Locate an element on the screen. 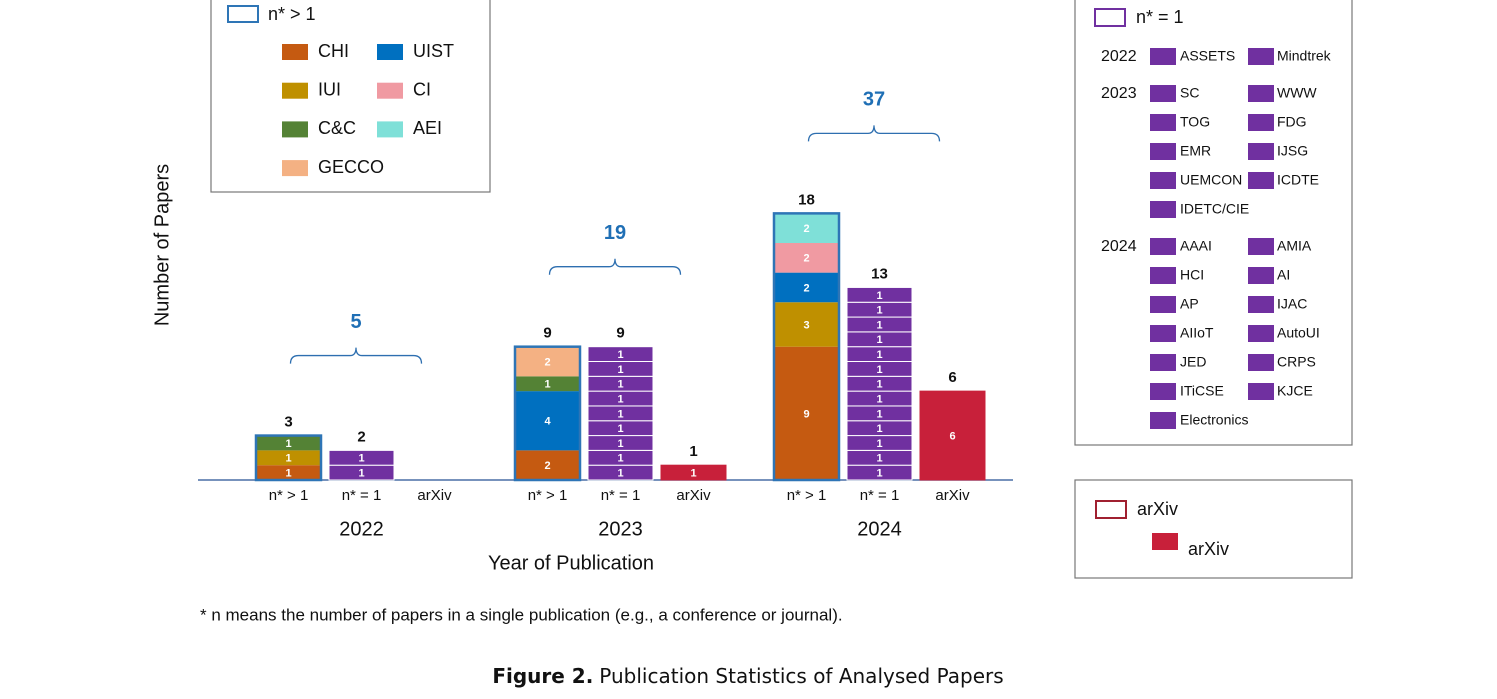 This screenshot has height=699, width=1497. legend-label: ASSETS is located at coordinates (1207, 56).